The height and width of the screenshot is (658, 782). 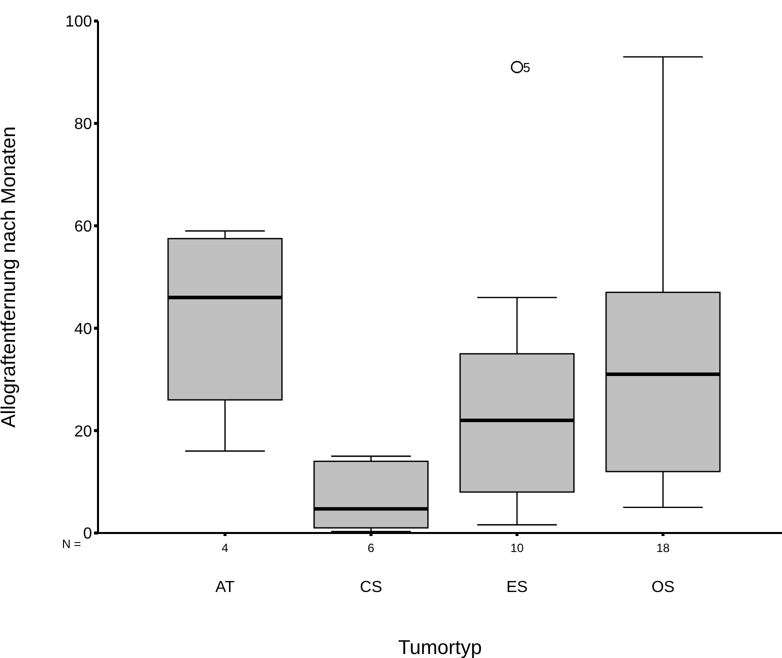 What do you see at coordinates (371, 587) in the screenshot?
I see `x-tick-label: CS` at bounding box center [371, 587].